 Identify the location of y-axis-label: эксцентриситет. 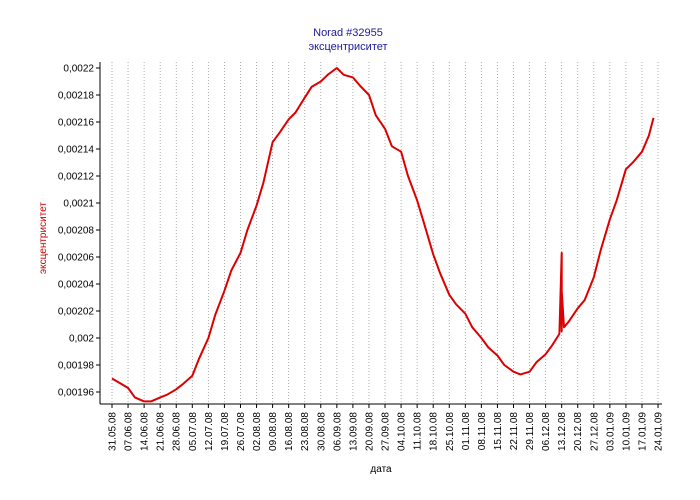
(43, 238).